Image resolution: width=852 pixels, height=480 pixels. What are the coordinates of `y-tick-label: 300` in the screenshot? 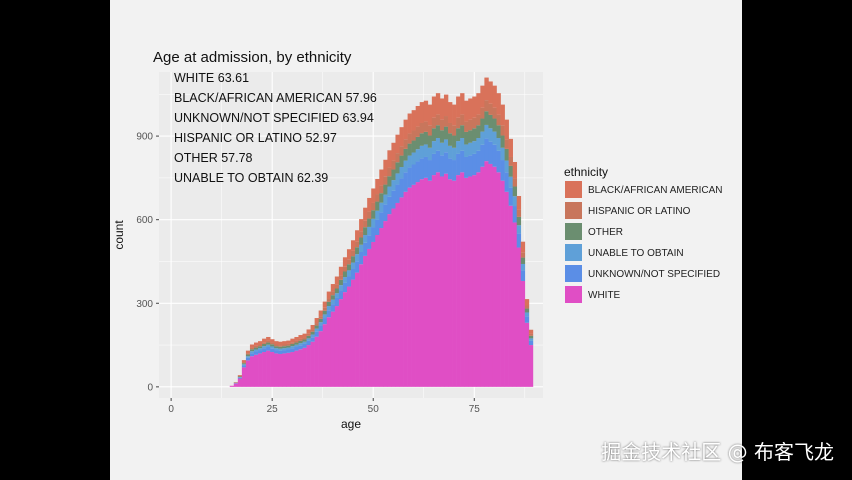 It's located at (144, 304).